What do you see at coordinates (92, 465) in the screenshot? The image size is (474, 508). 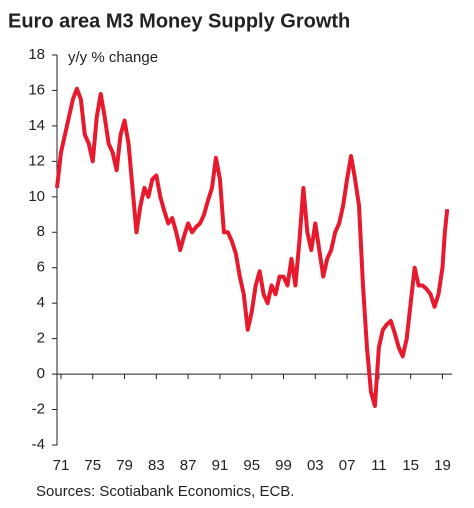 I see `x-tick-label: 75` at bounding box center [92, 465].